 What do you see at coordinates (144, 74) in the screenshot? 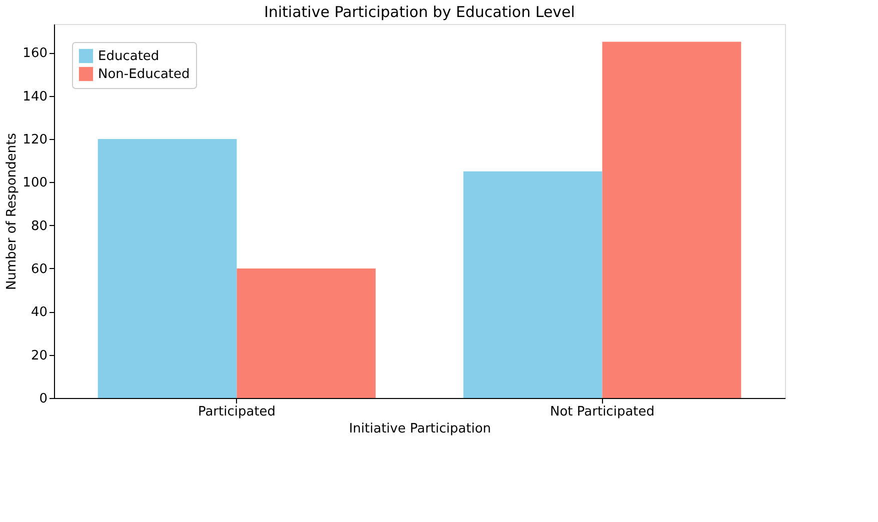
I see `legend-label: Non-Educated` at bounding box center [144, 74].